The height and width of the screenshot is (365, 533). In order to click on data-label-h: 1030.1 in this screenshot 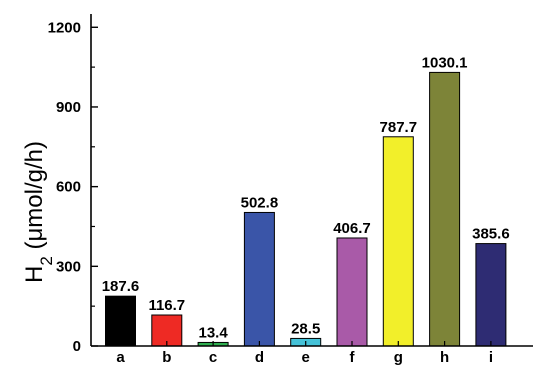, I will do `click(445, 62)`.